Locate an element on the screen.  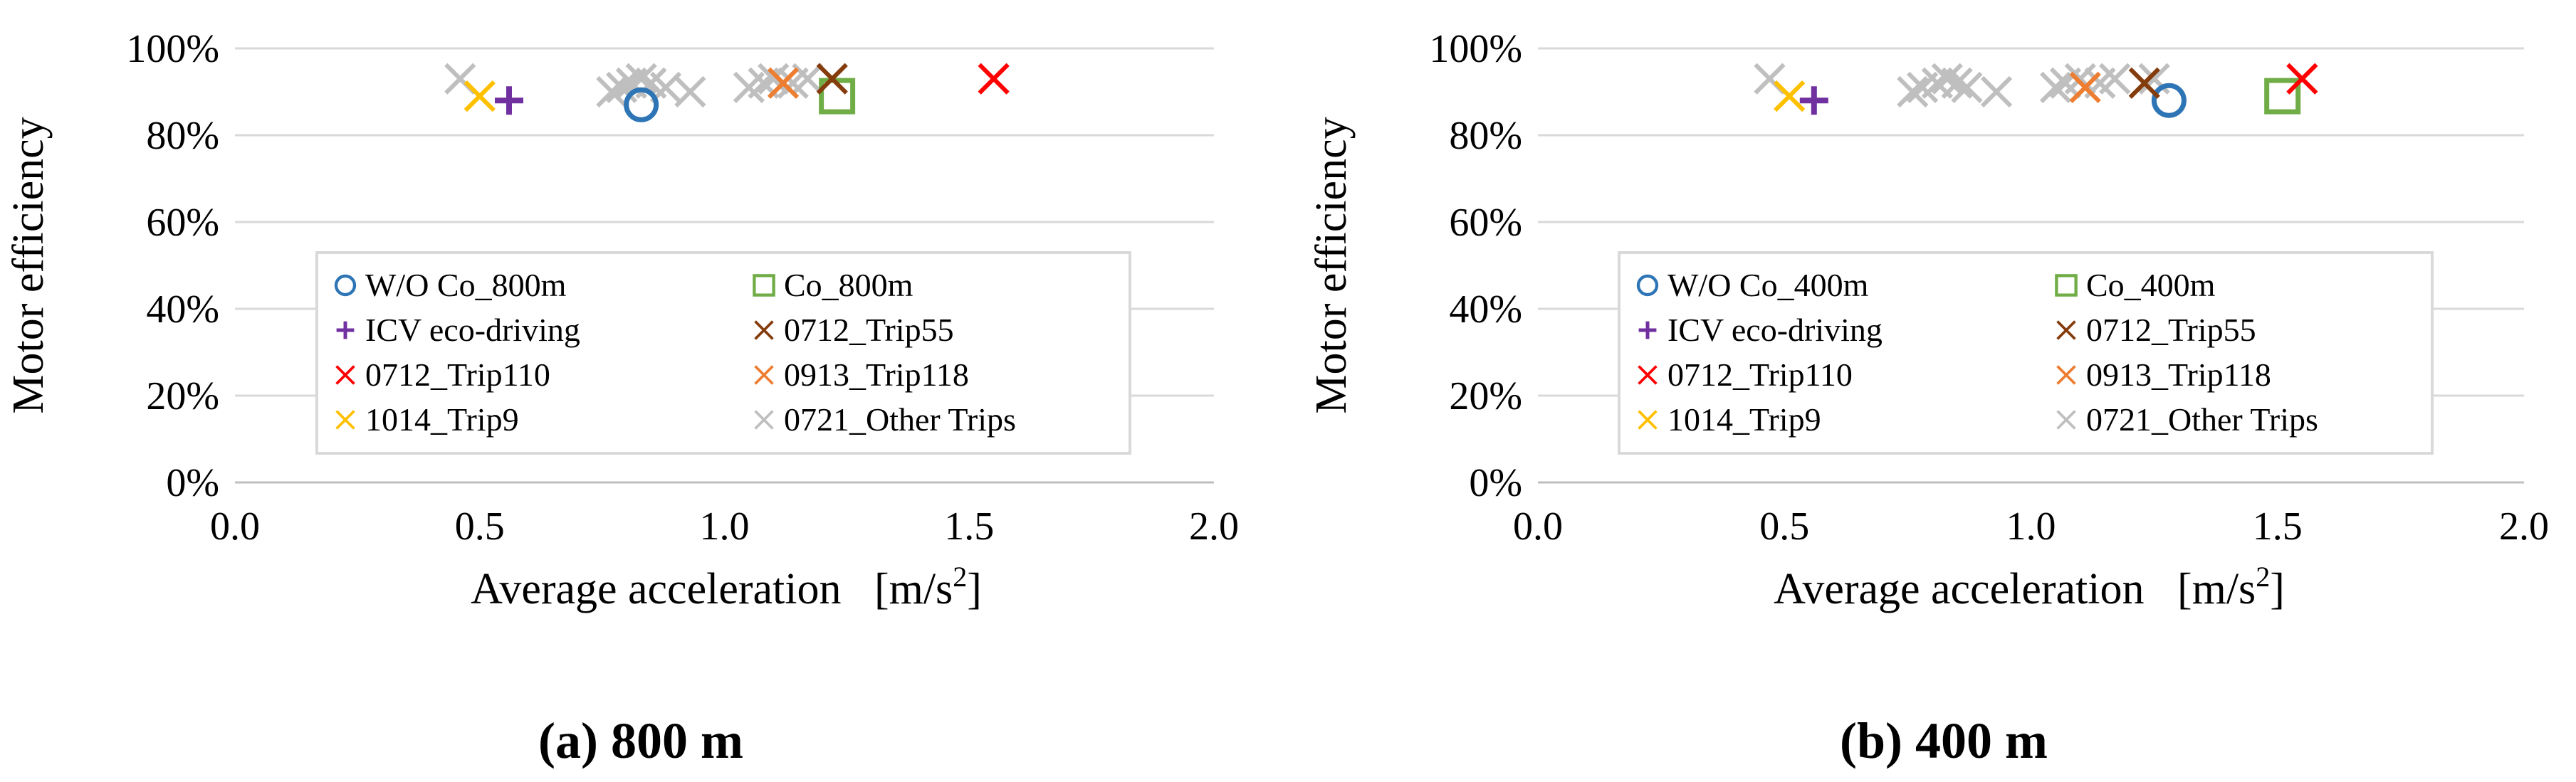
panel-caption: (b) 400 m is located at coordinates (1944, 741).